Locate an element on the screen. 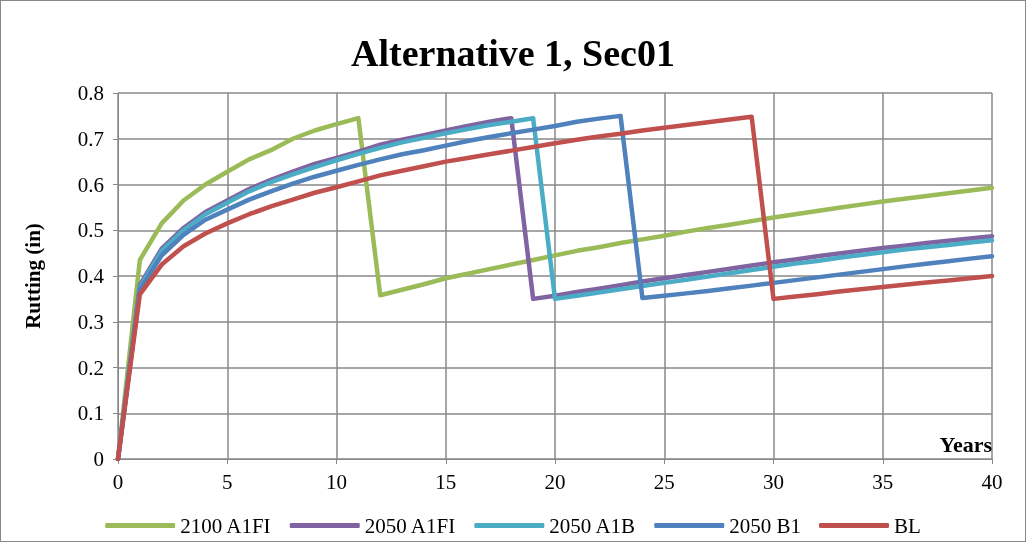  y-tick-label: 0 is located at coordinates (98, 459).